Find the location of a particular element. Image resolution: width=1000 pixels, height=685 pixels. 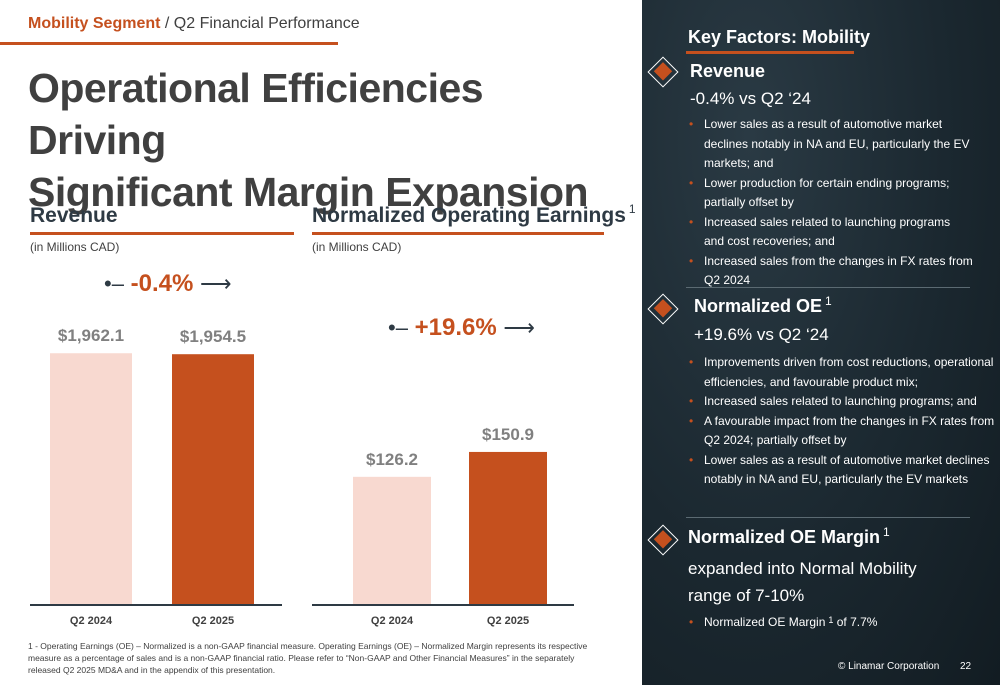

revenue-unit-label: (in Millions CAD) is located at coordinates (75, 247).